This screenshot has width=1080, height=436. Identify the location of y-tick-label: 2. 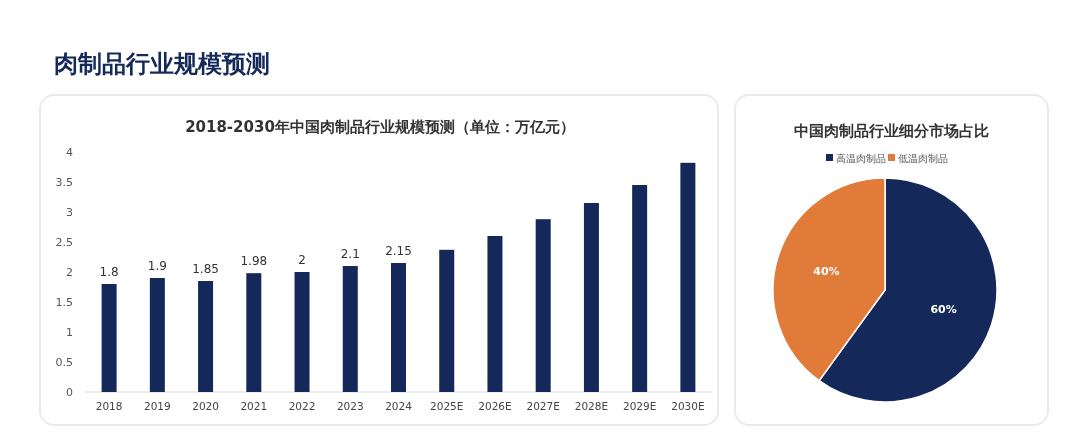
(69, 272).